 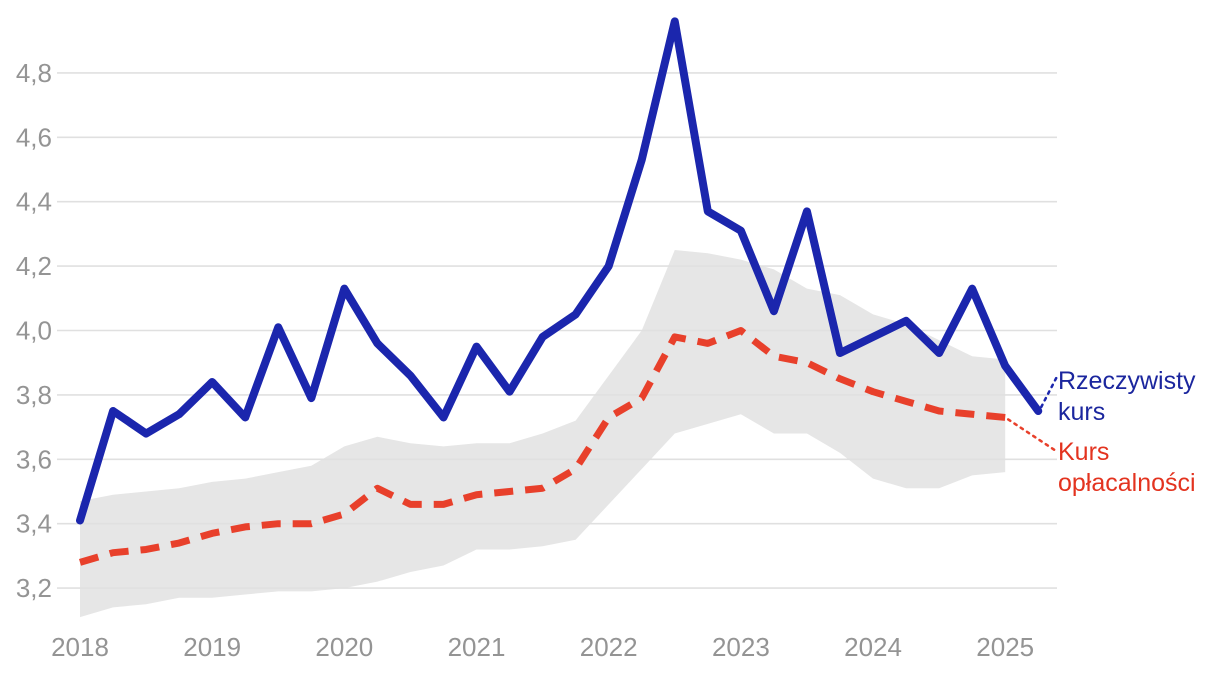 What do you see at coordinates (34, 331) in the screenshot?
I see `y-axis-tick-label: 4,0` at bounding box center [34, 331].